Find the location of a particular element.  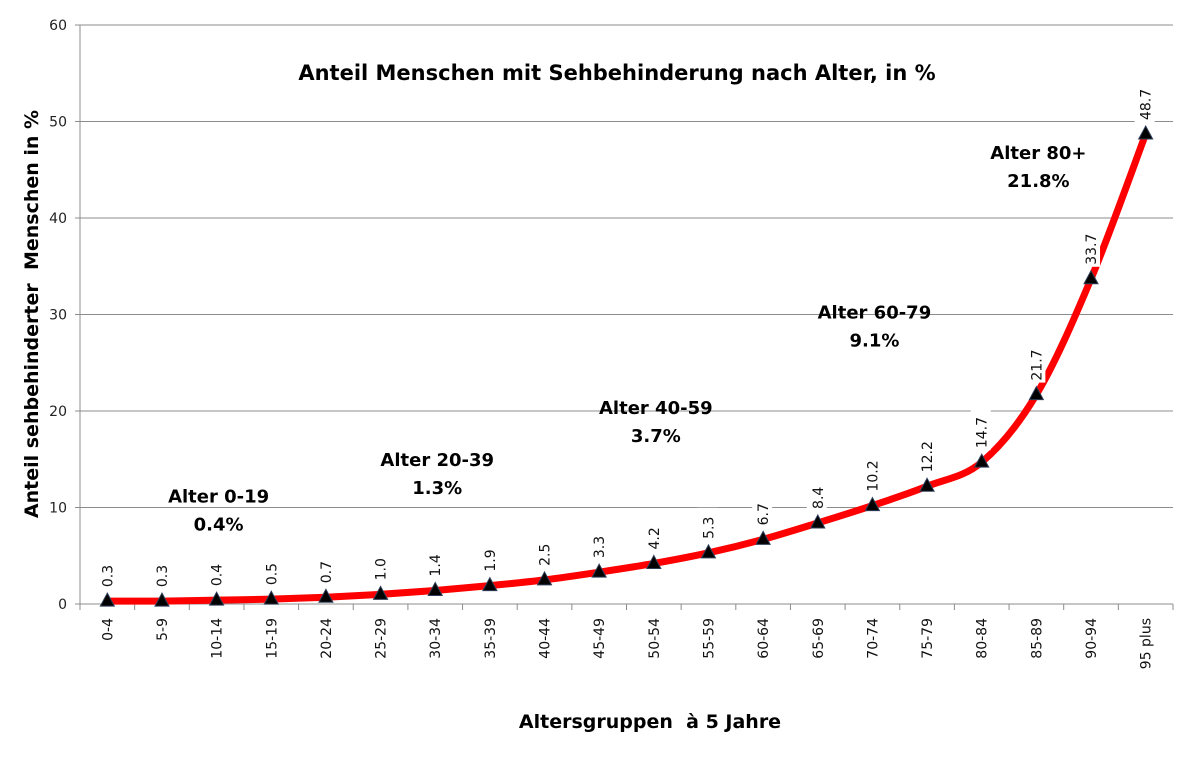

data-label: 1.9 is located at coordinates (491, 560).